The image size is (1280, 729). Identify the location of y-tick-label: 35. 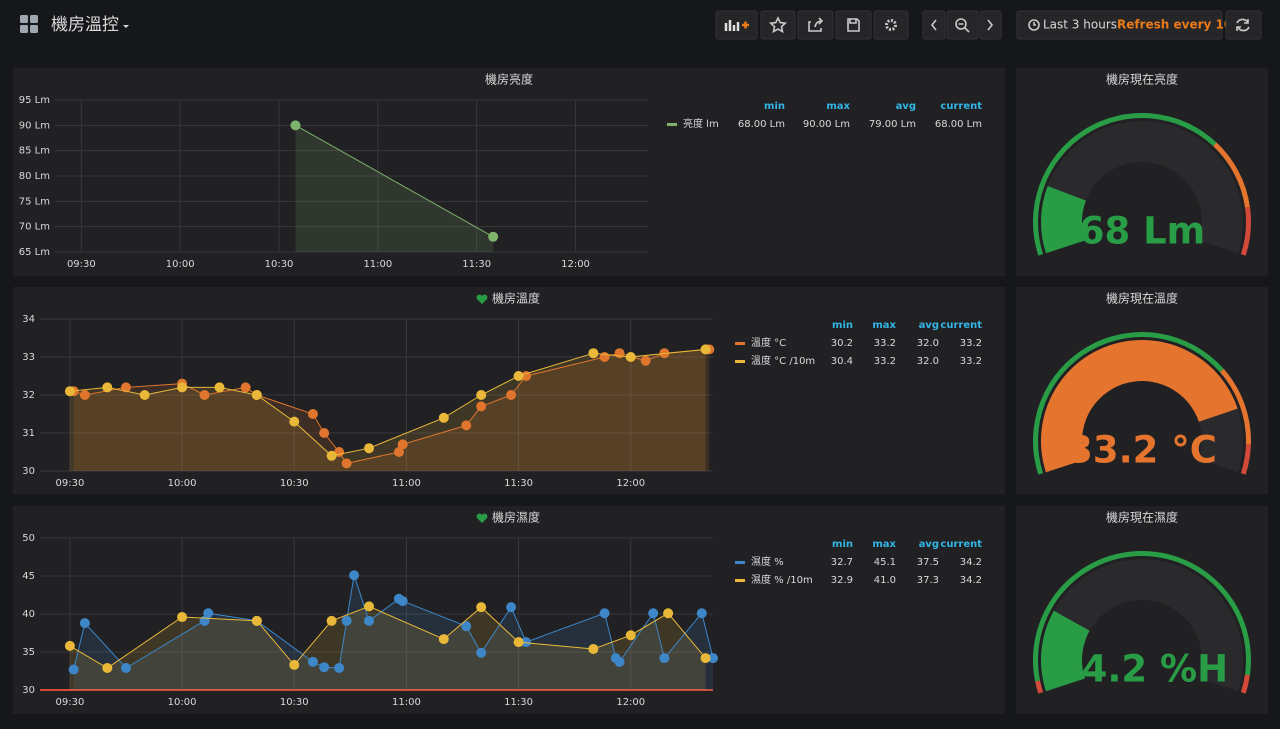
(28, 652).